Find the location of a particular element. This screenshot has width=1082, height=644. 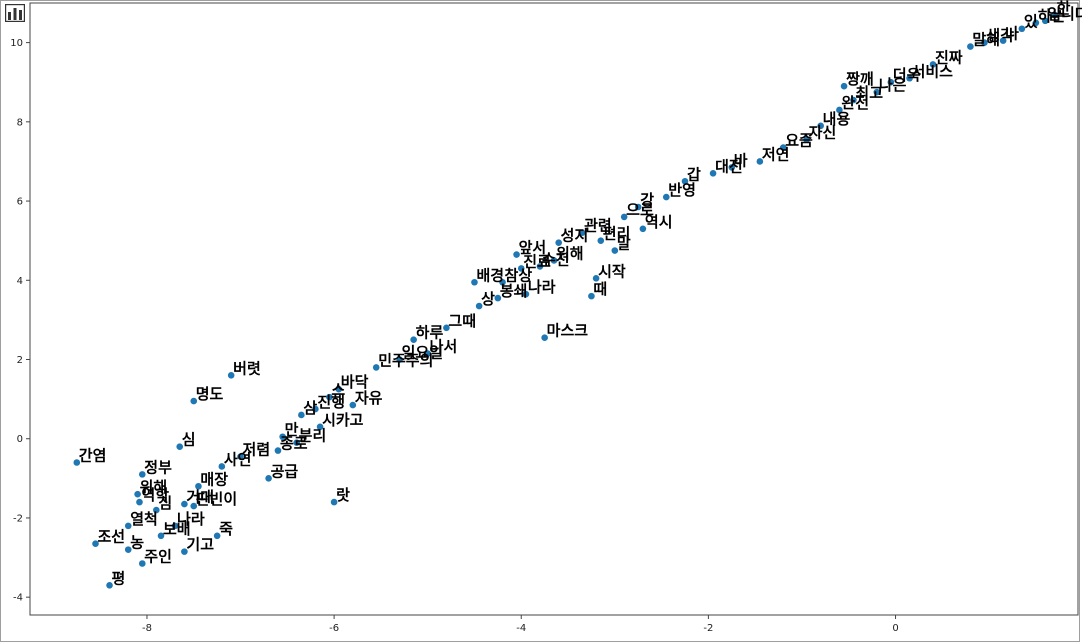

y-tick-label: -2 is located at coordinates (18, 518).